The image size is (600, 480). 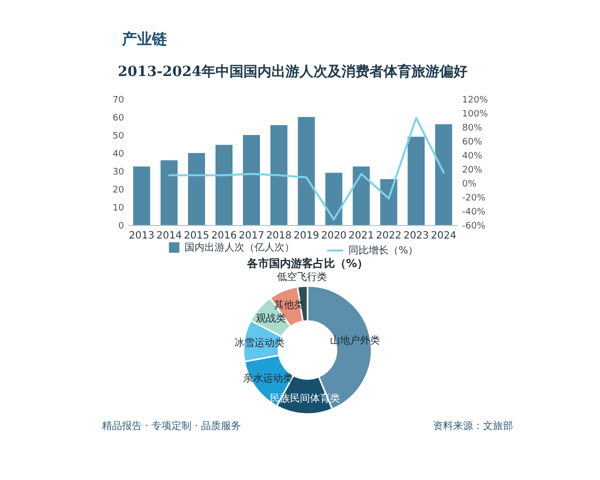 What do you see at coordinates (118, 155) in the screenshot?
I see `y-tick-label: 40` at bounding box center [118, 155].